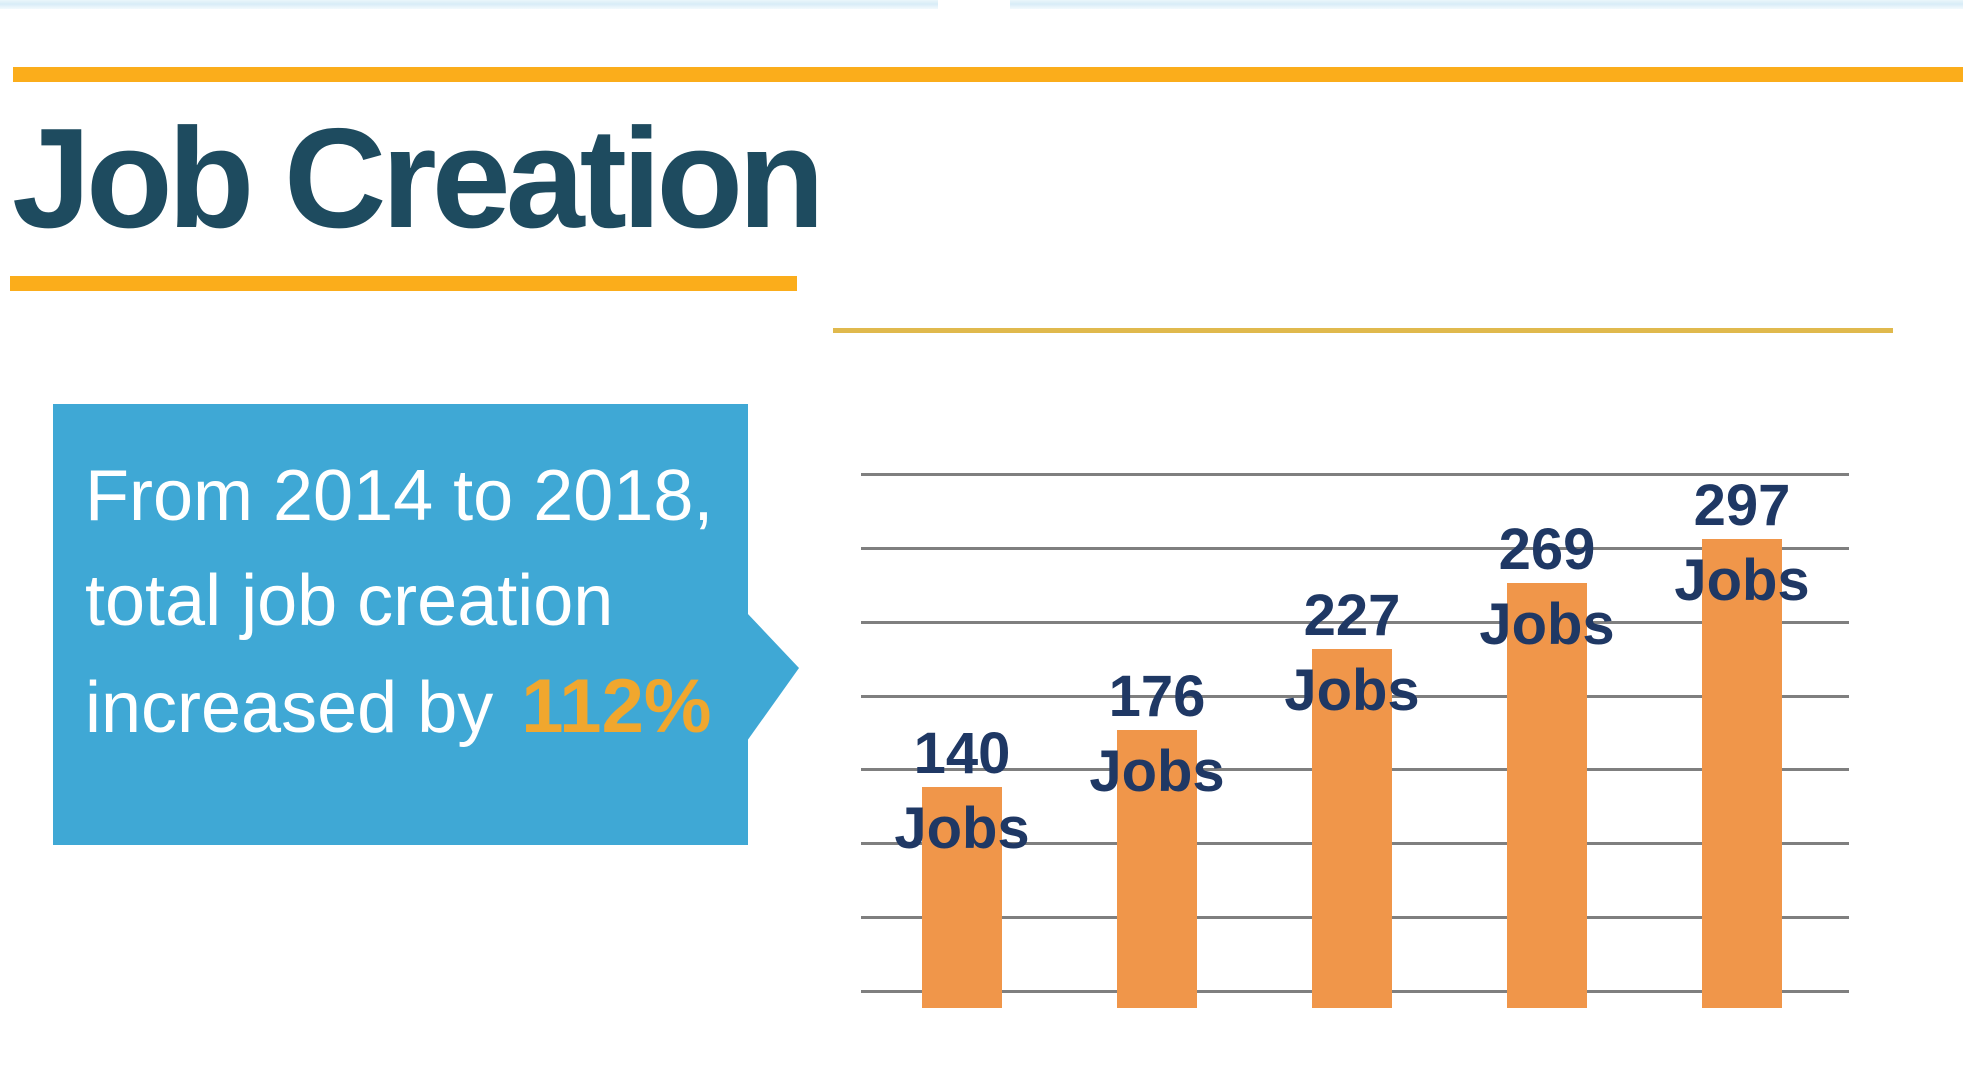 The height and width of the screenshot is (1067, 1963). I want to click on bar-297-jobs, so click(1742, 773).